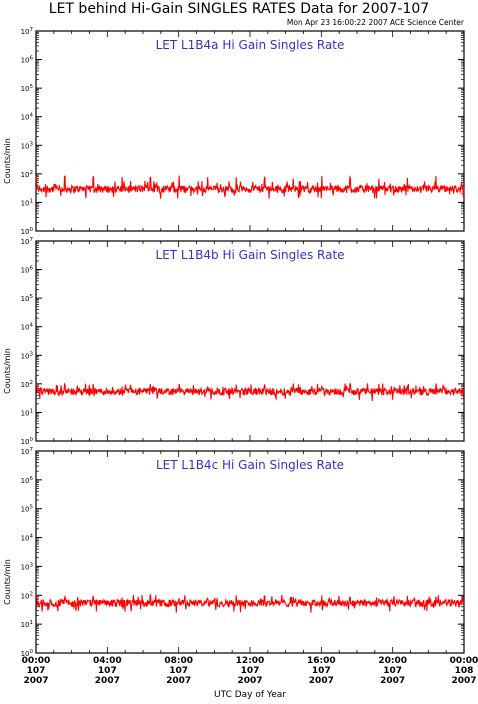 Image resolution: width=478 pixels, height=704 pixels. Describe the element at coordinates (392, 661) in the screenshot. I see `x-tick-label: 20:00` at that location.